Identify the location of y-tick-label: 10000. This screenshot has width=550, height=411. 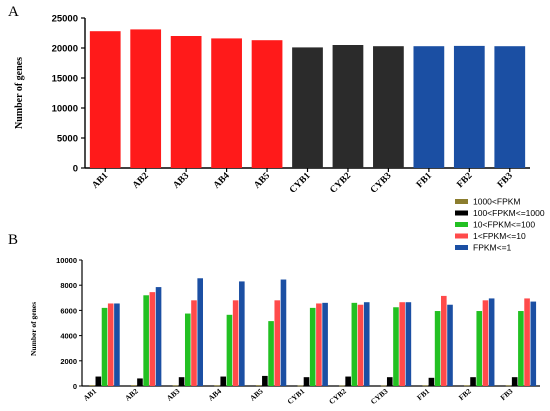
(66, 260).